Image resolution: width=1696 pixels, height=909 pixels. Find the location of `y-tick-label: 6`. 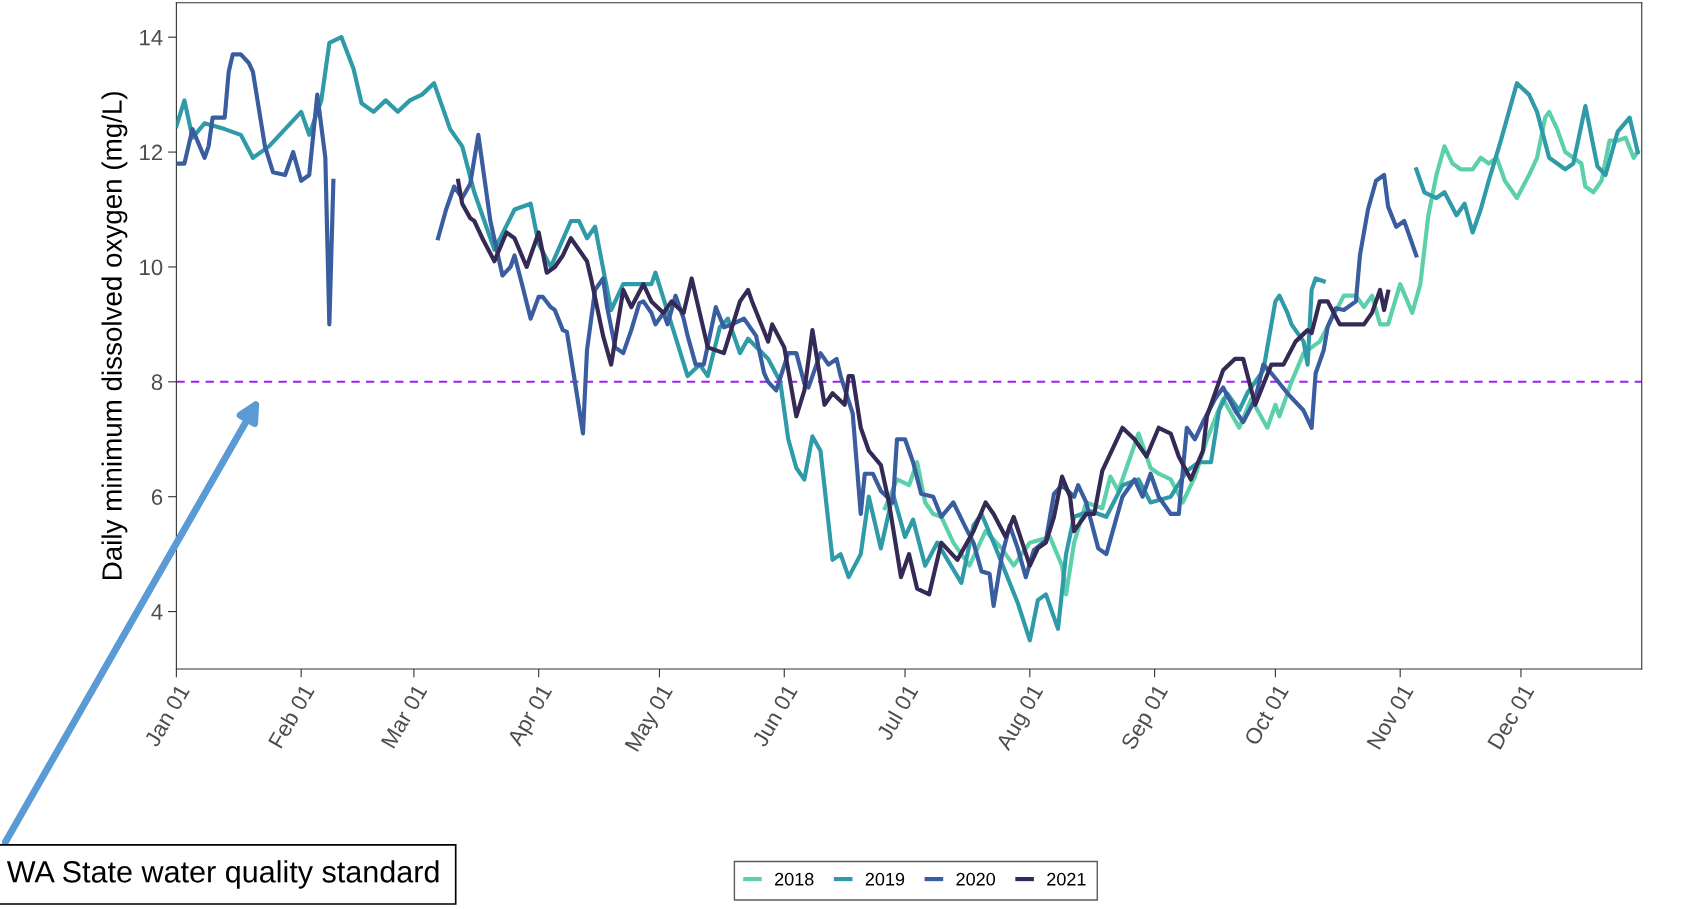

y-tick-label: 6 is located at coordinates (157, 497).